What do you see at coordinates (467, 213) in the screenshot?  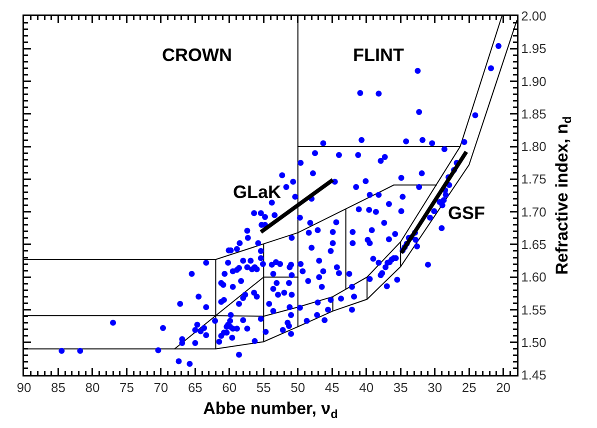 I see `annotation: GSF` at bounding box center [467, 213].